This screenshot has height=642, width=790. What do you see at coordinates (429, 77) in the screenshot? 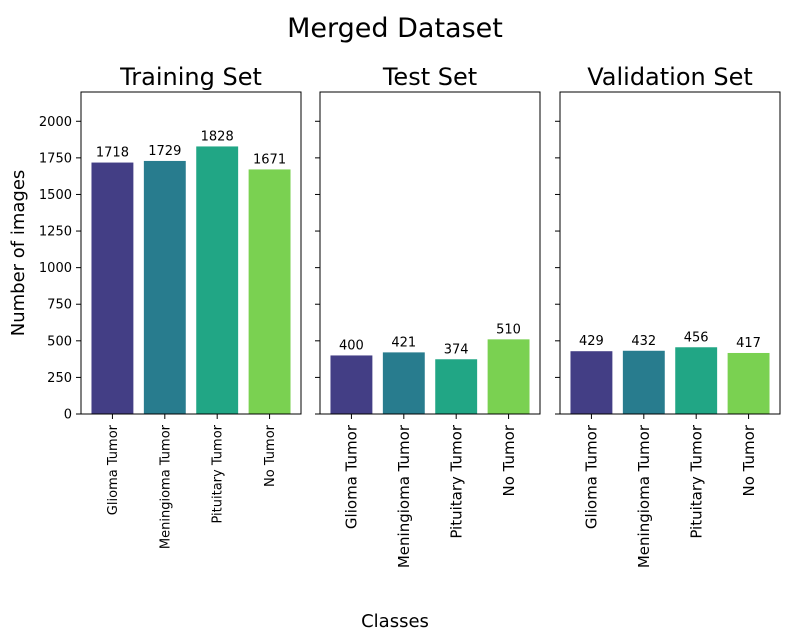
I see `panel-title: Test Set` at bounding box center [429, 77].